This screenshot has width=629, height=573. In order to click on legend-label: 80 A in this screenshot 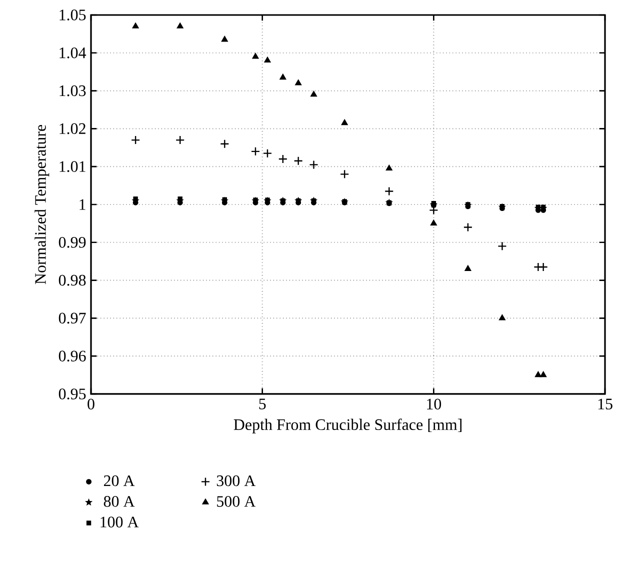, I will do `click(119, 501)`.